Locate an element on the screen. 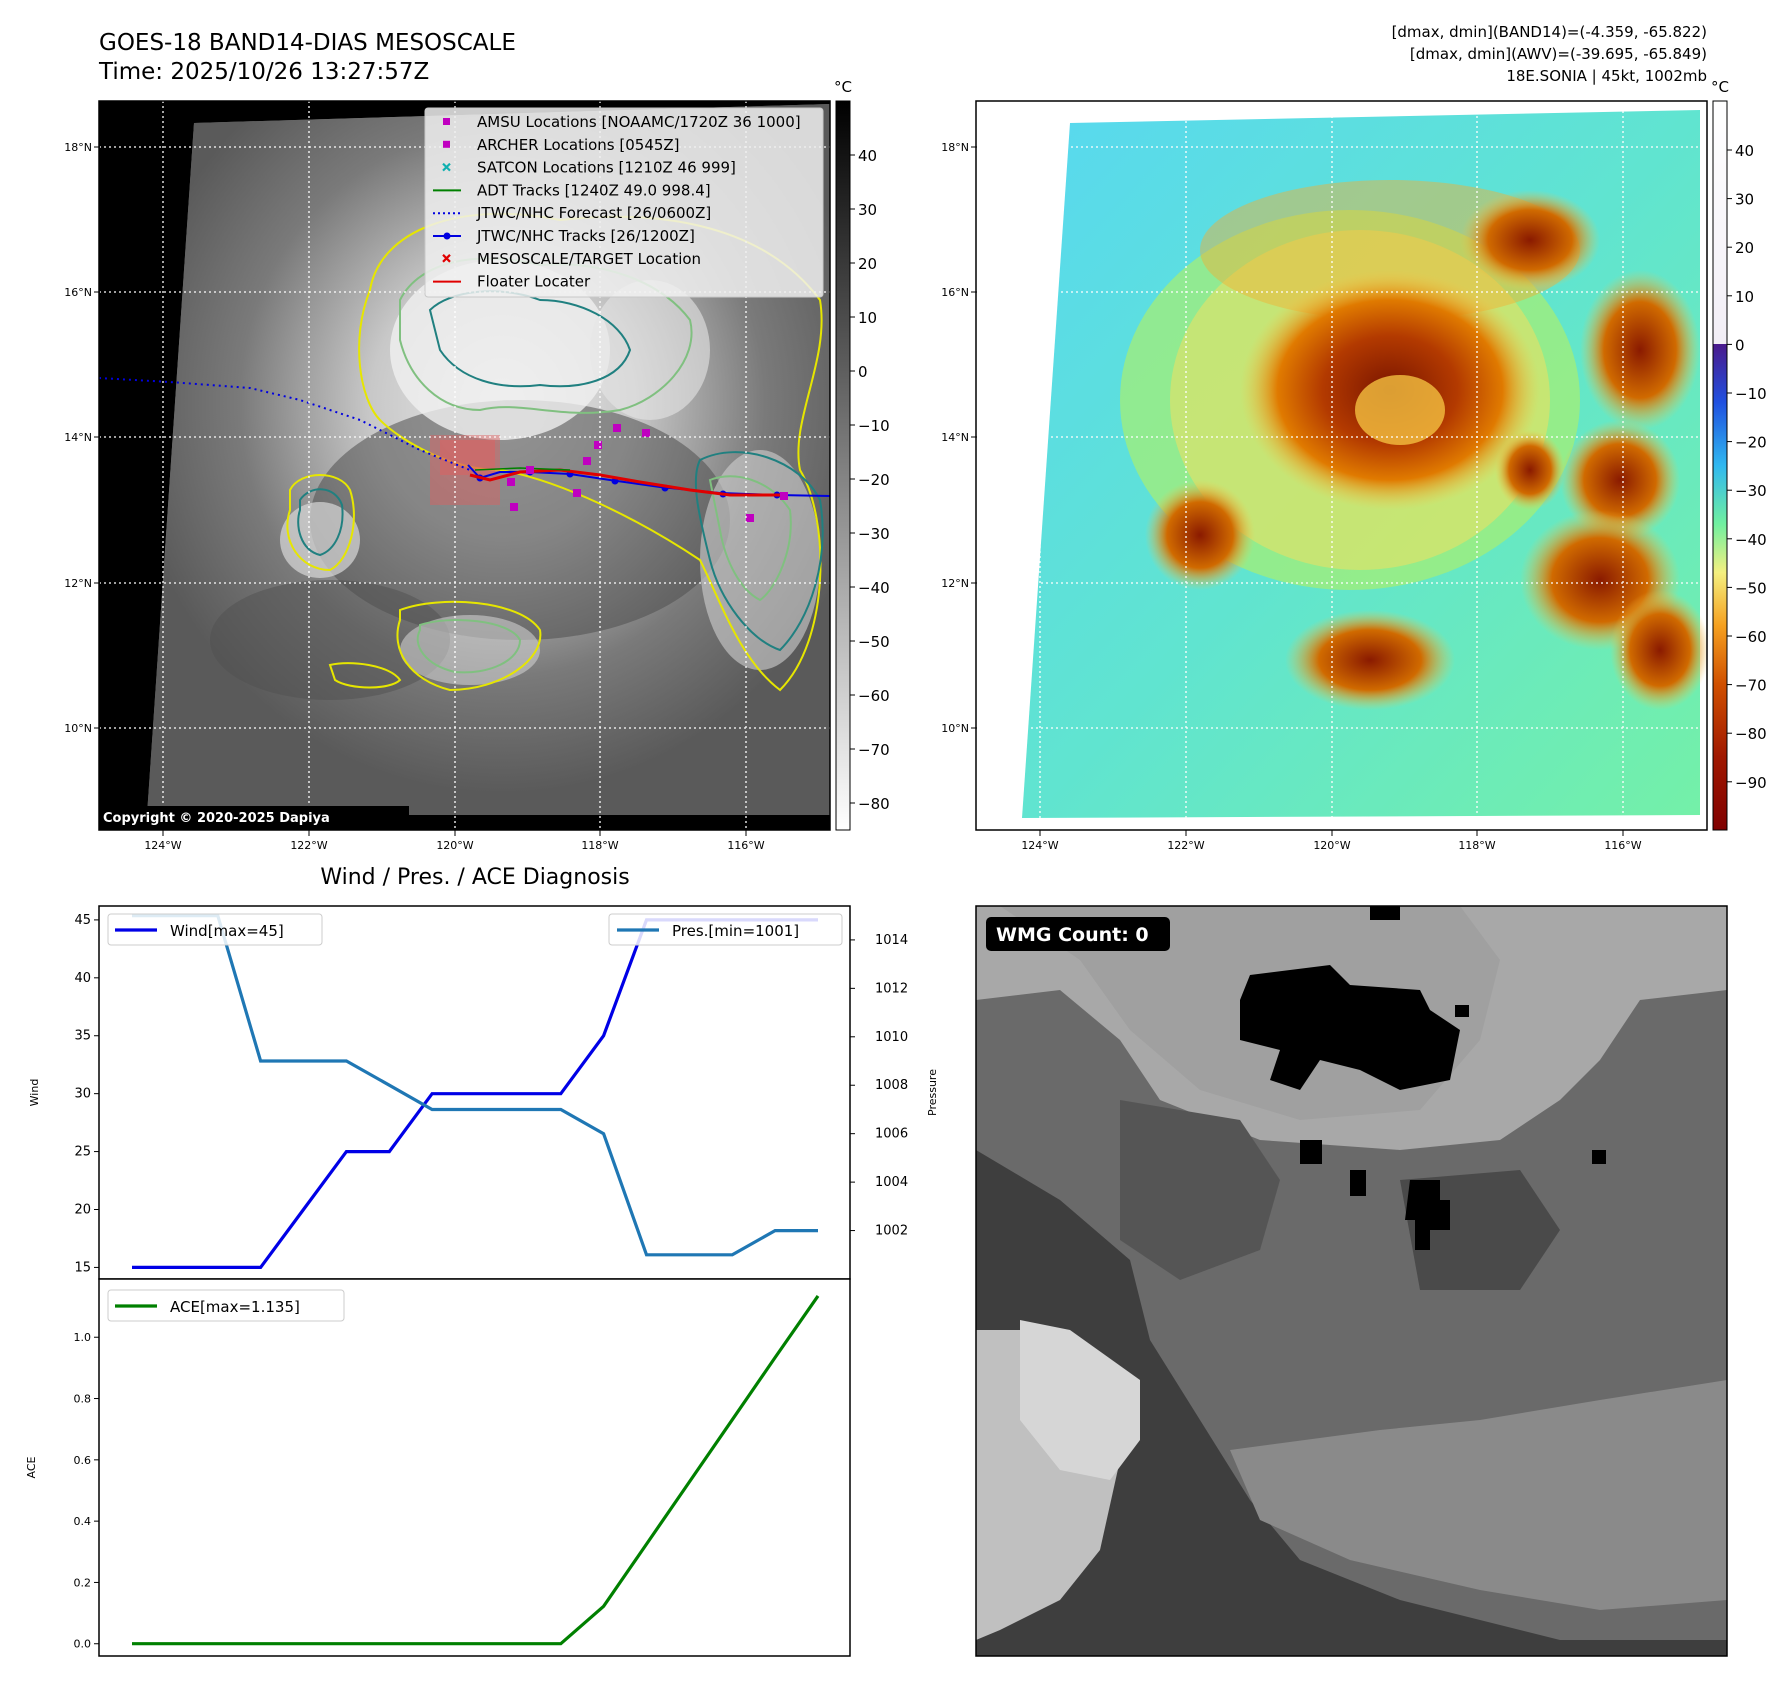  ace-legend-label: ACE[max=1.135] is located at coordinates (235, 1307).